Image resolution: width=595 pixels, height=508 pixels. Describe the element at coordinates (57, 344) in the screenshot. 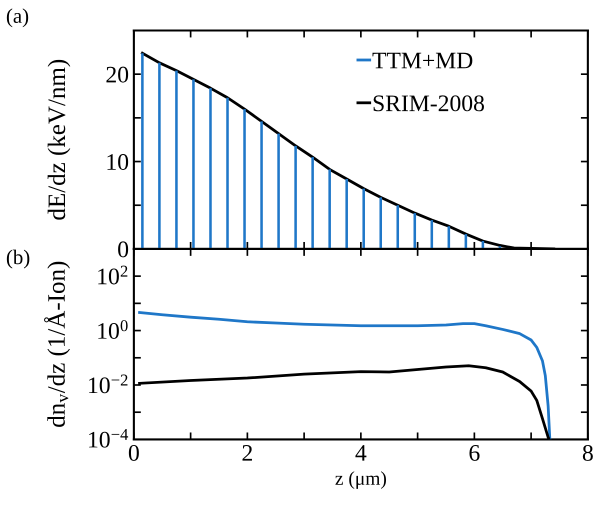

I see `y-axis-title: dn$_{v}$/dz (1/Å-Ion)` at that location.